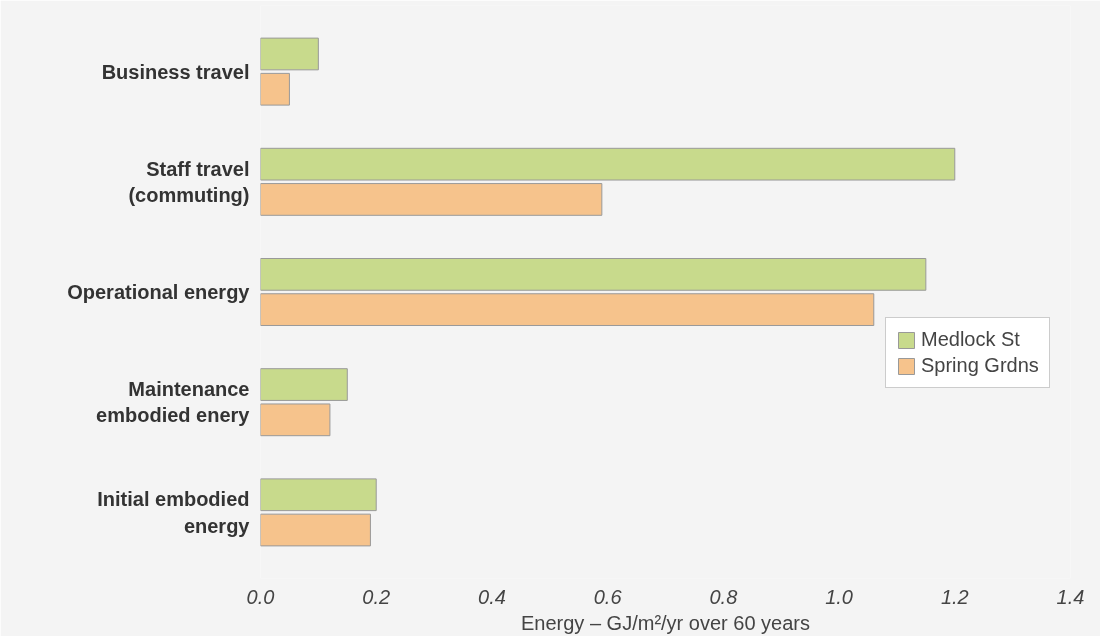  Describe the element at coordinates (175, 71) in the screenshot. I see `y-tick-label: Business travel` at that location.